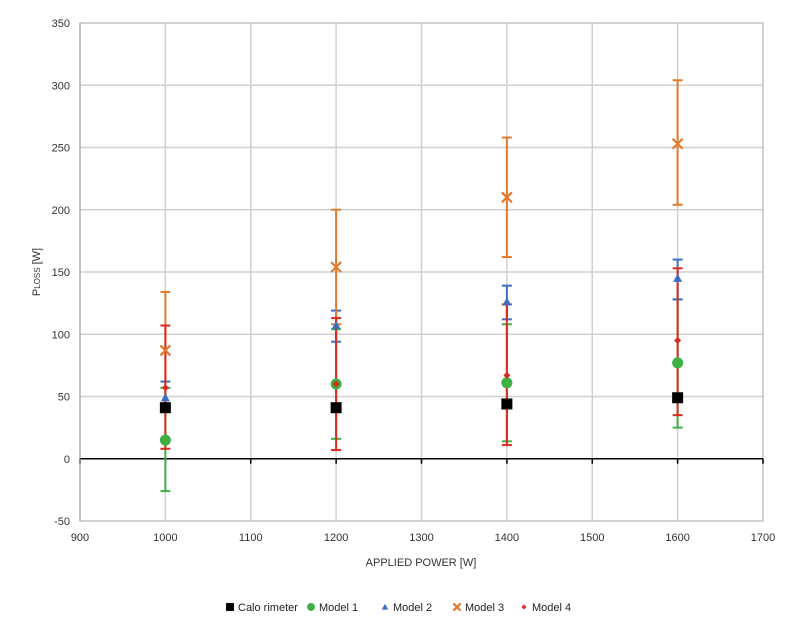 The image size is (800, 636). I want to click on y-tick-label: 300, so click(61, 86).